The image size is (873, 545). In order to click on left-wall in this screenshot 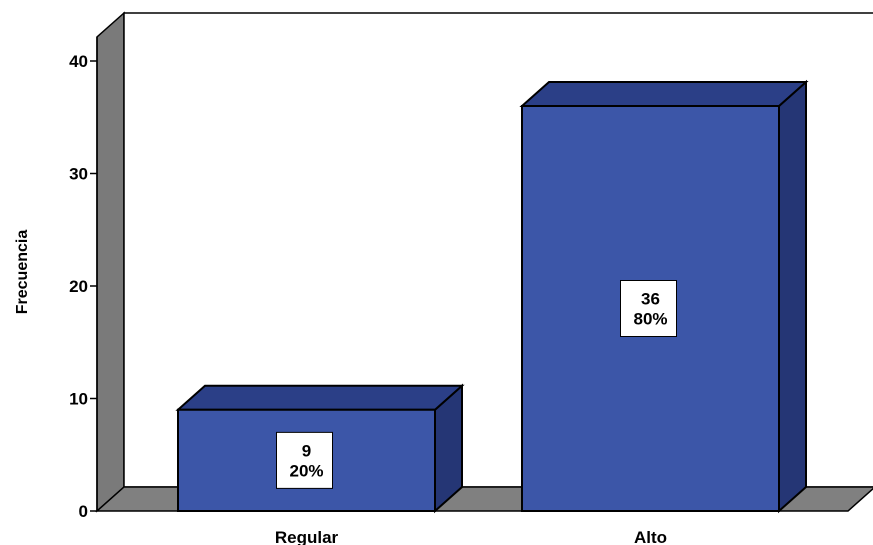, I will do `click(110, 262)`.